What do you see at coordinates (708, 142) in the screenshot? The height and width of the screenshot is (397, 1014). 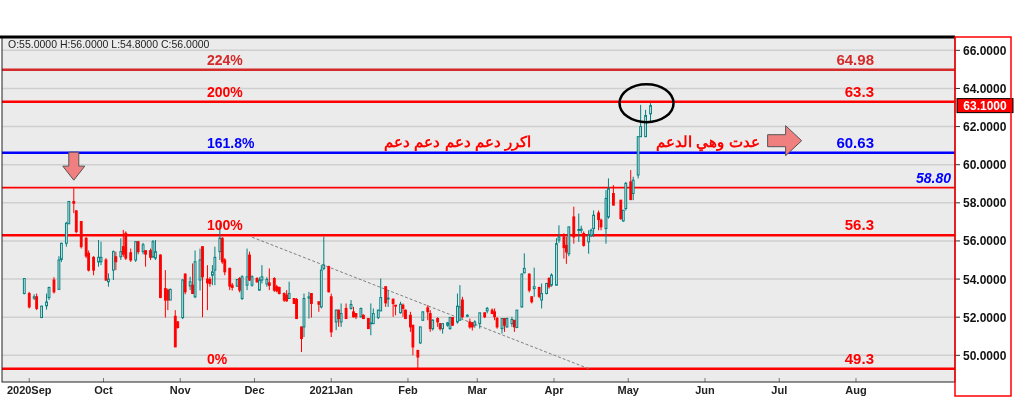 I see `annotation: عدت وهي الدعم` at bounding box center [708, 142].